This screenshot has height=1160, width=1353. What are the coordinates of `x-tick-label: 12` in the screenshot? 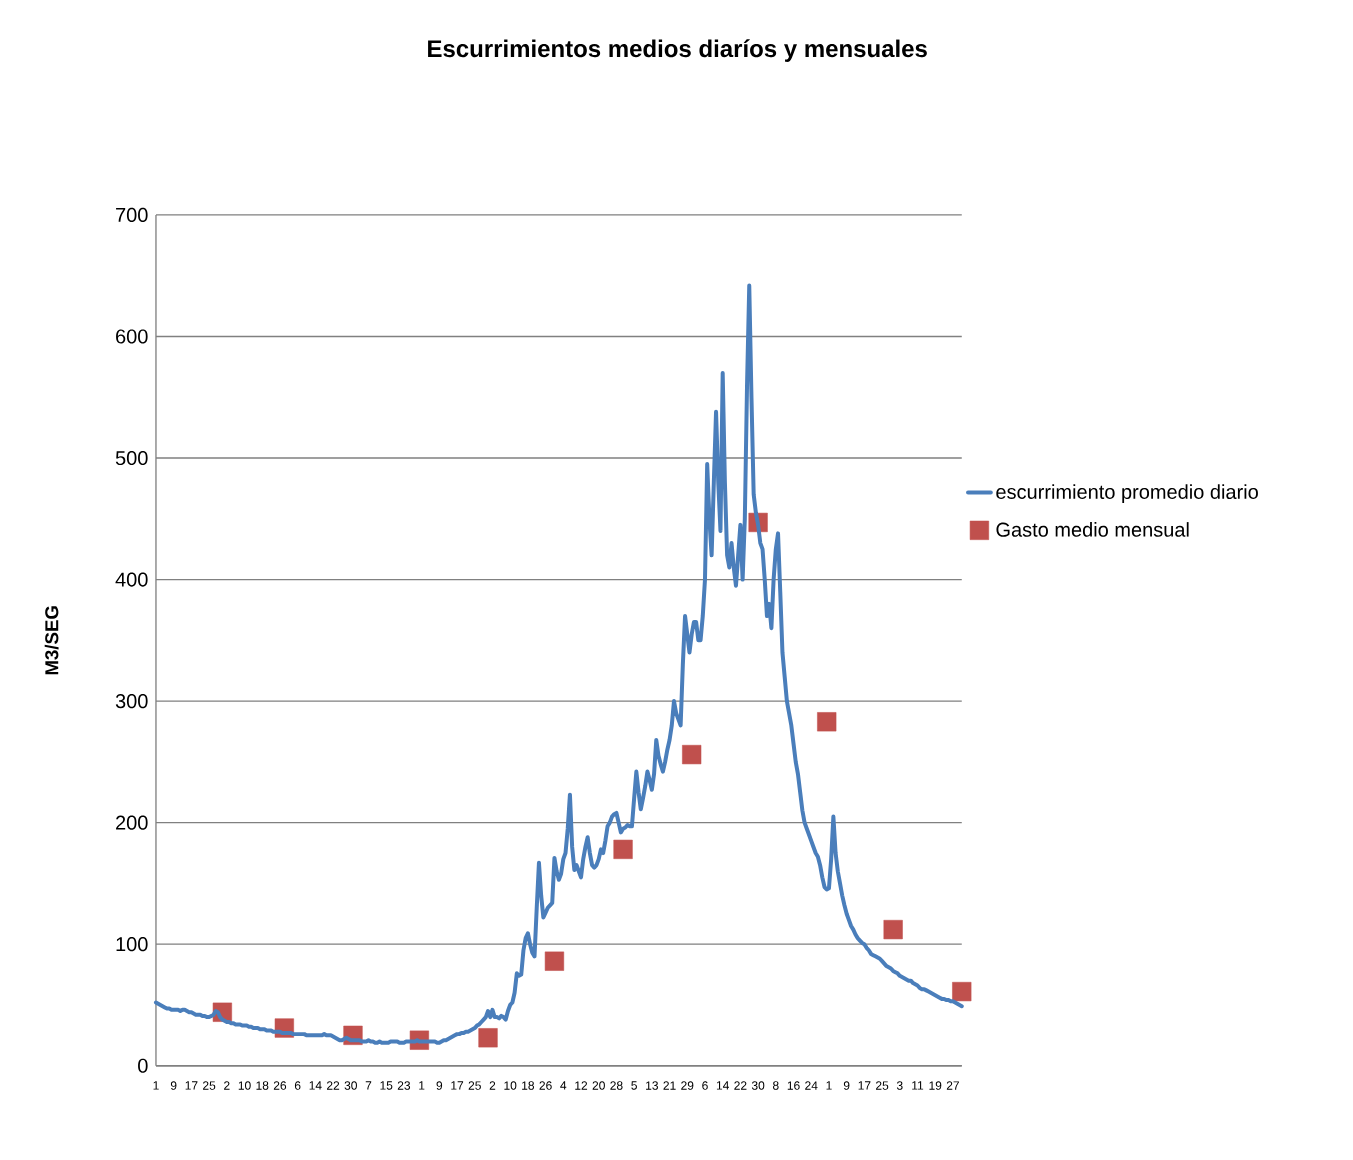 It's located at (581, 1085).